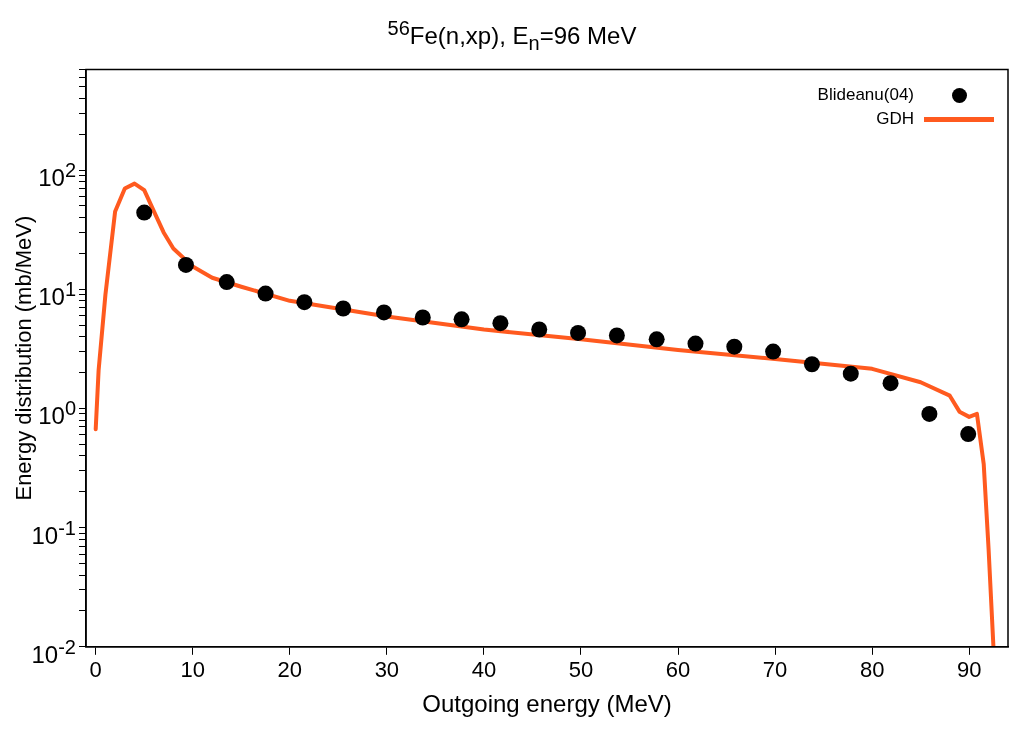  What do you see at coordinates (547, 704) in the screenshot?
I see `x-axis-title: Outgoing energy (MeV)` at bounding box center [547, 704].